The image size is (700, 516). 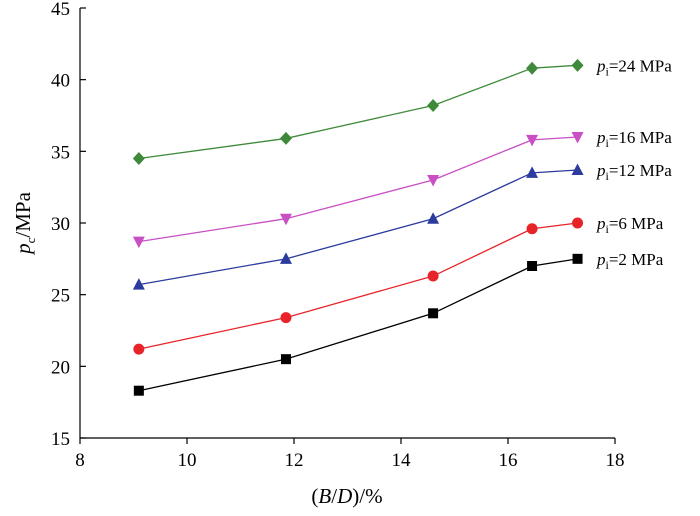 What do you see at coordinates (634, 172) in the screenshot?
I see `legend-label-3: pi=12 MPa` at bounding box center [634, 172].